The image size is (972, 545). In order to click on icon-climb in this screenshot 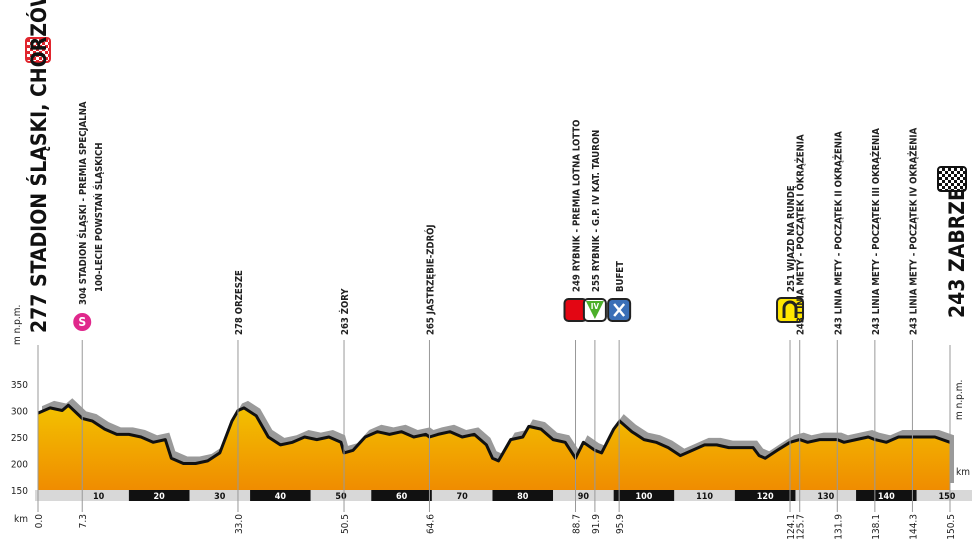, I will do `click(594, 310)`.